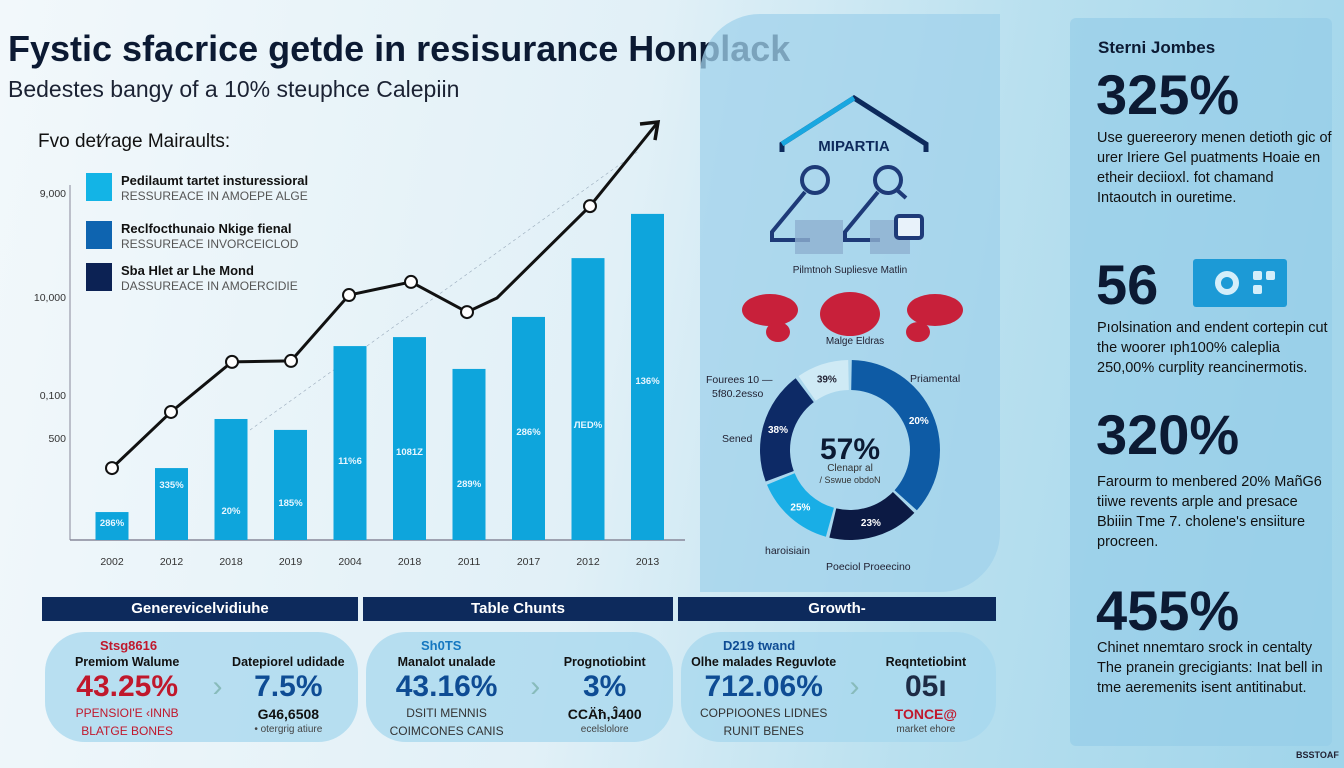 The height and width of the screenshot is (768, 1344). What do you see at coordinates (291, 562) in the screenshot?
I see `x-tick-label: 2019` at bounding box center [291, 562].